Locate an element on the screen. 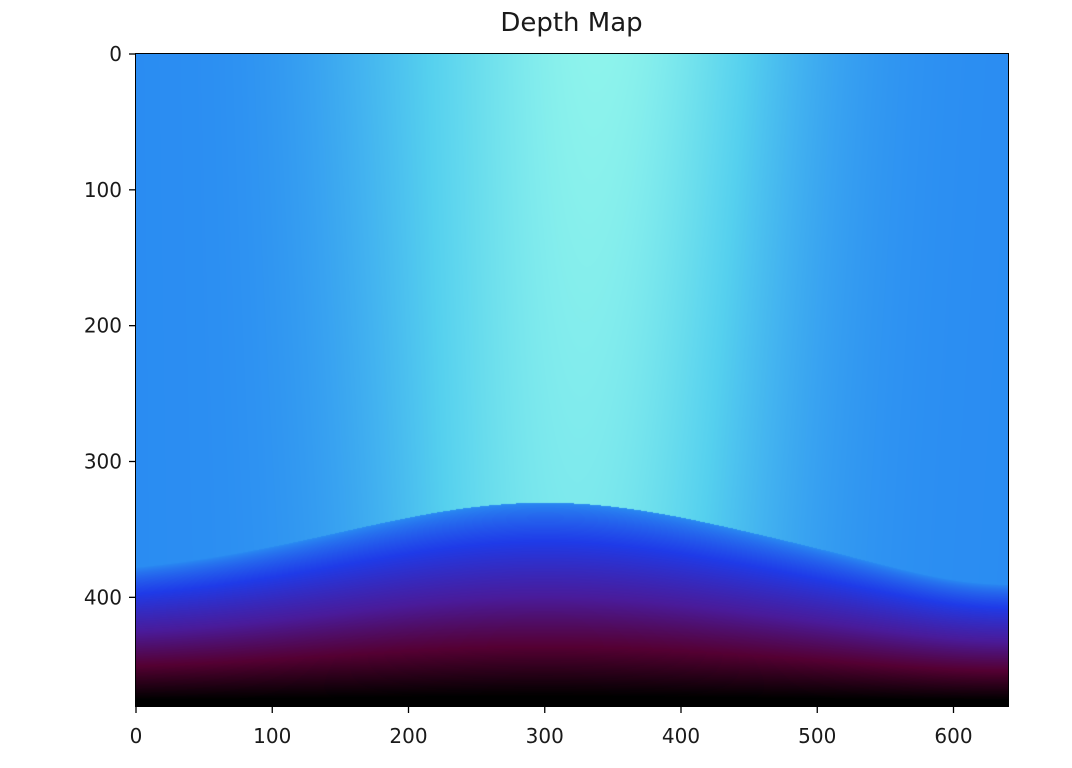 The width and height of the screenshot is (1072, 768). x-tick-label: 200 is located at coordinates (408, 736).